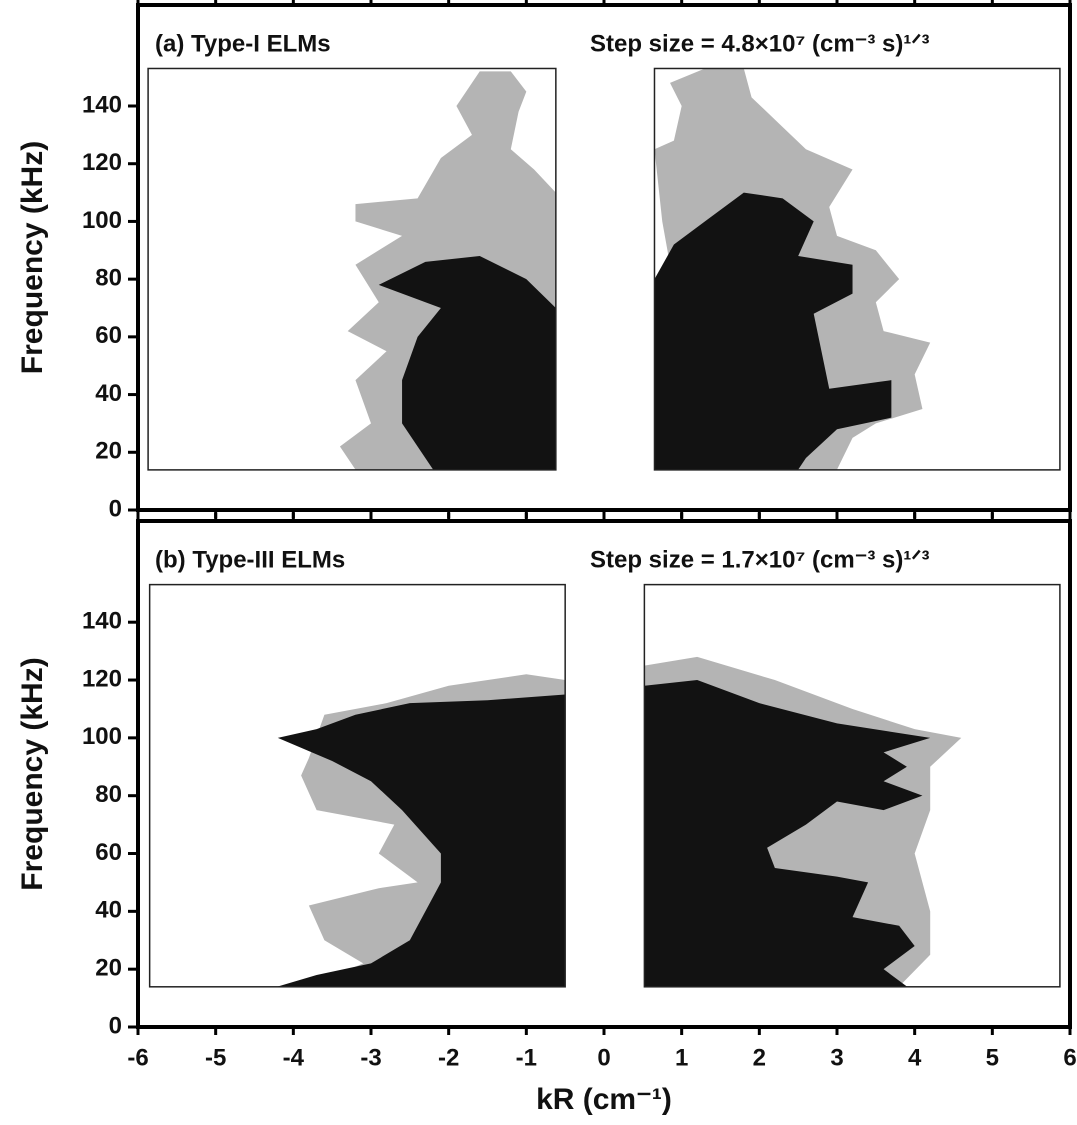 The height and width of the screenshot is (1125, 1077). What do you see at coordinates (448, 1057) in the screenshot?
I see `x-tick-label: -2` at bounding box center [448, 1057].